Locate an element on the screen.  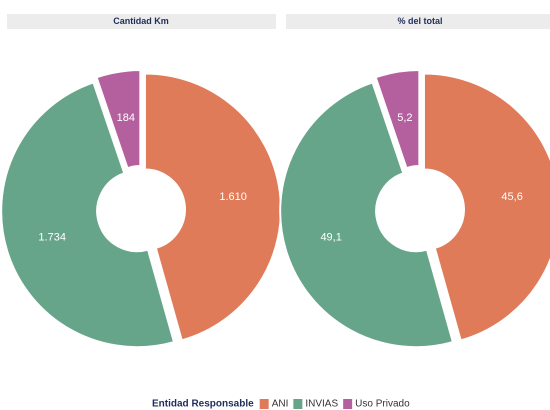
data-label: 45,6 is located at coordinates (511, 197).